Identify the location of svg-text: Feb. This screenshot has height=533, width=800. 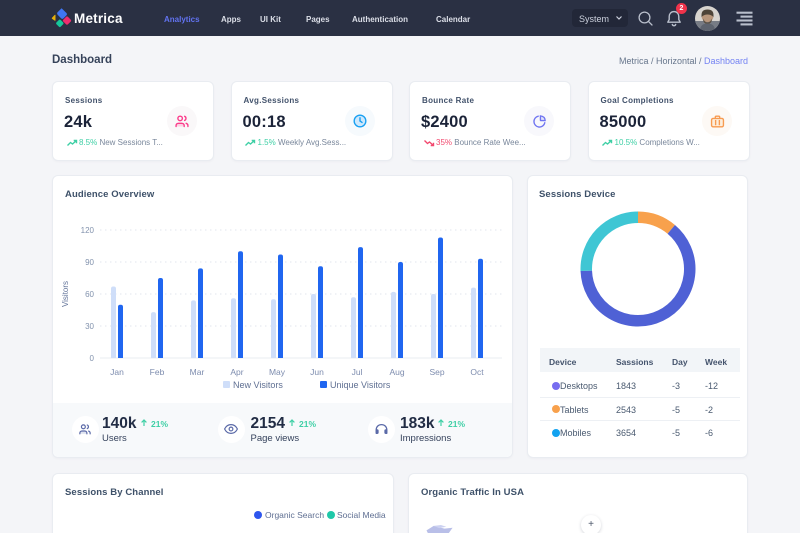
(157, 372).